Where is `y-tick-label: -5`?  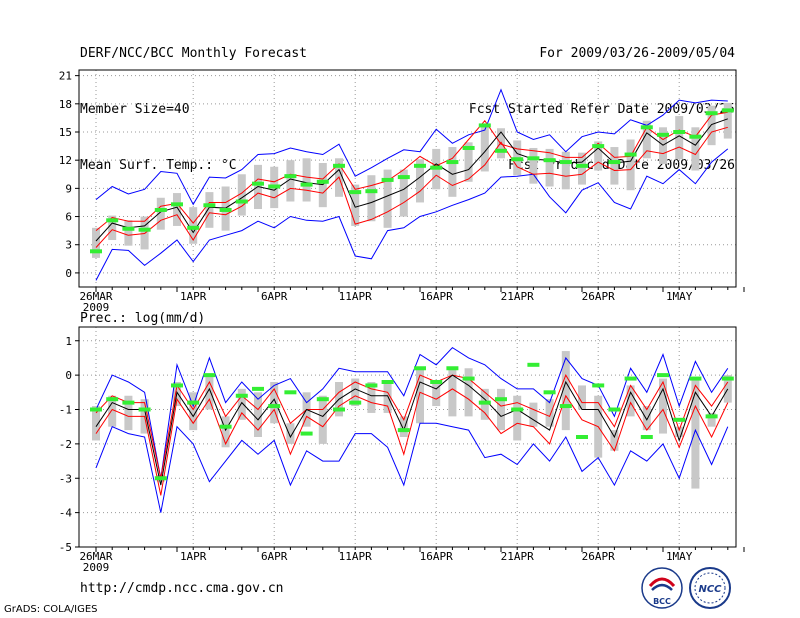 y-tick-label: -5 is located at coordinates (65, 547).